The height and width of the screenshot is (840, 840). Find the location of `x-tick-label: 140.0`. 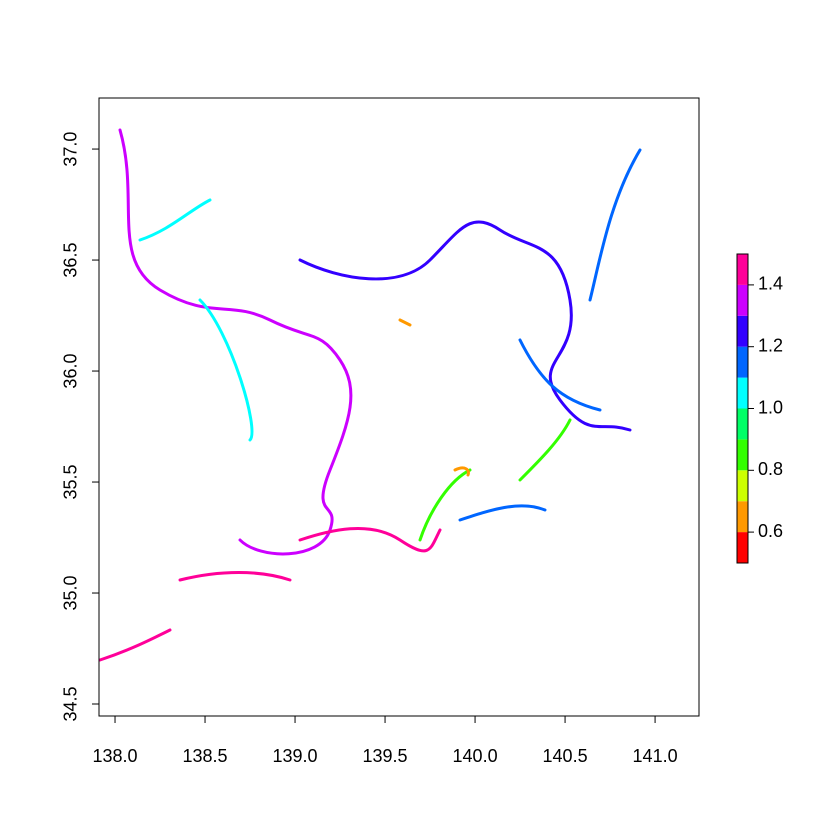

x-tick-label: 140.0 is located at coordinates (475, 756).